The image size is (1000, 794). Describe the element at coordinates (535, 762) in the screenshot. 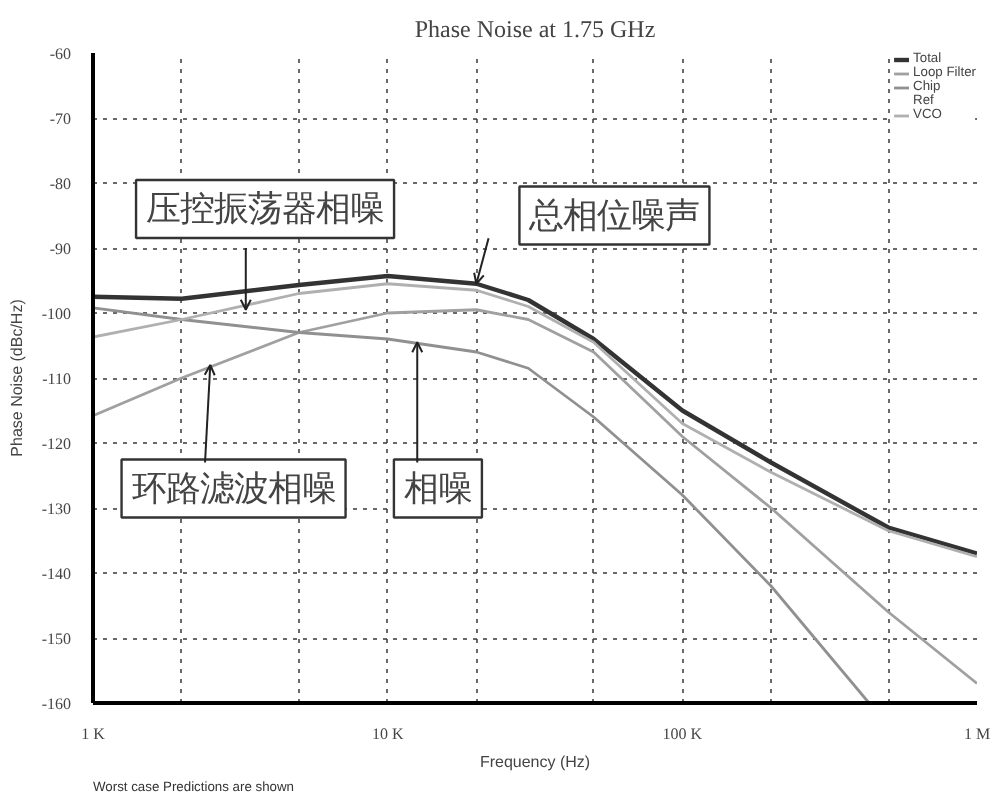

I see `x-axis-title: Frequency (Hz)` at that location.